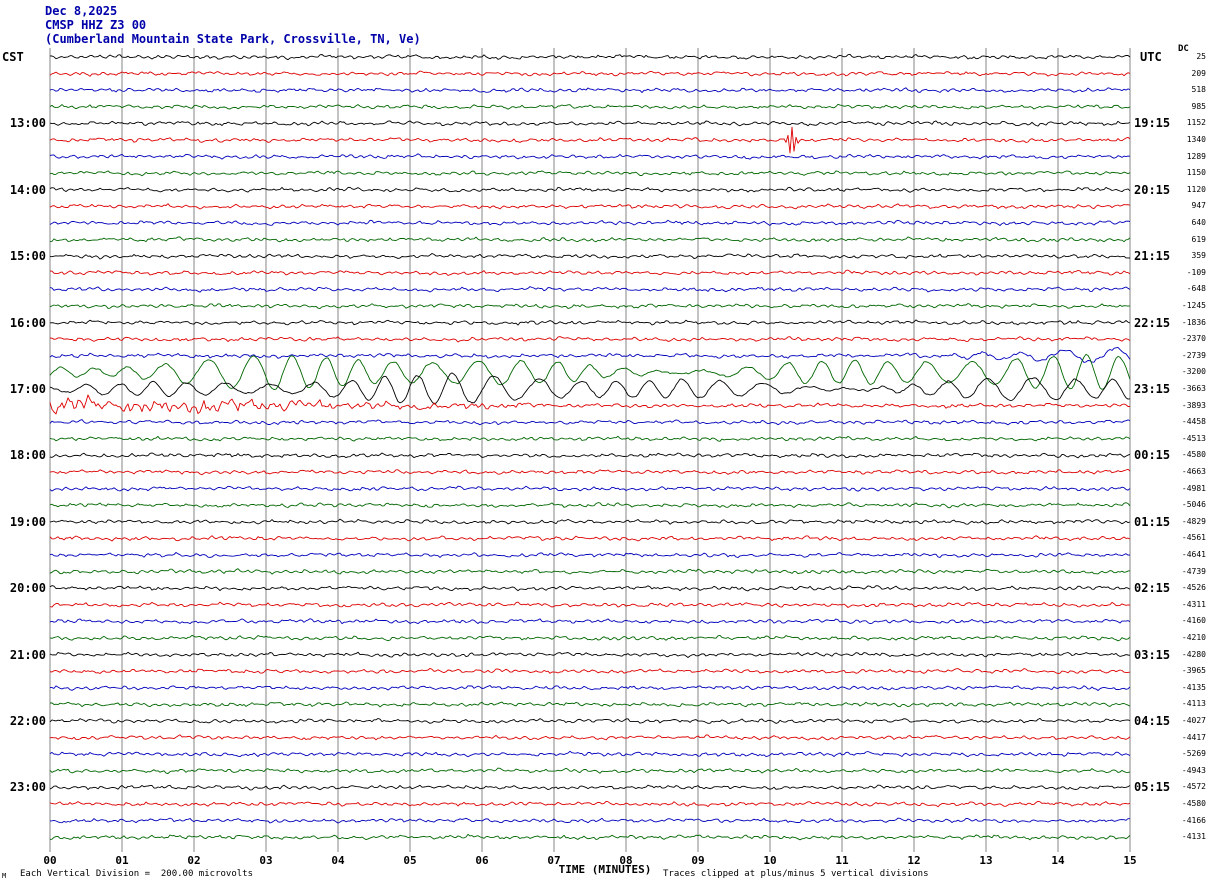 The image size is (1210, 886). What do you see at coordinates (1183, 49) in the screenshot?
I see `dc-column-label: DC` at bounding box center [1183, 49].